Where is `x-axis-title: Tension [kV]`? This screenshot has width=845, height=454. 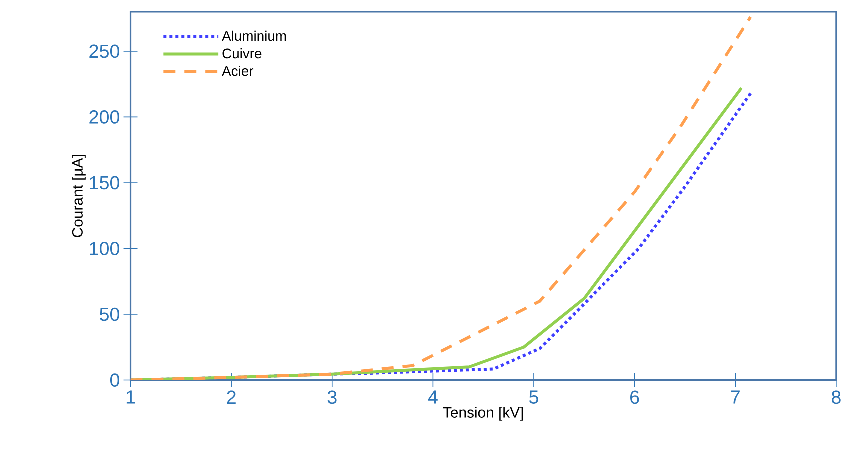
x-axis-title: Tension [kV] is located at coordinates (483, 413).